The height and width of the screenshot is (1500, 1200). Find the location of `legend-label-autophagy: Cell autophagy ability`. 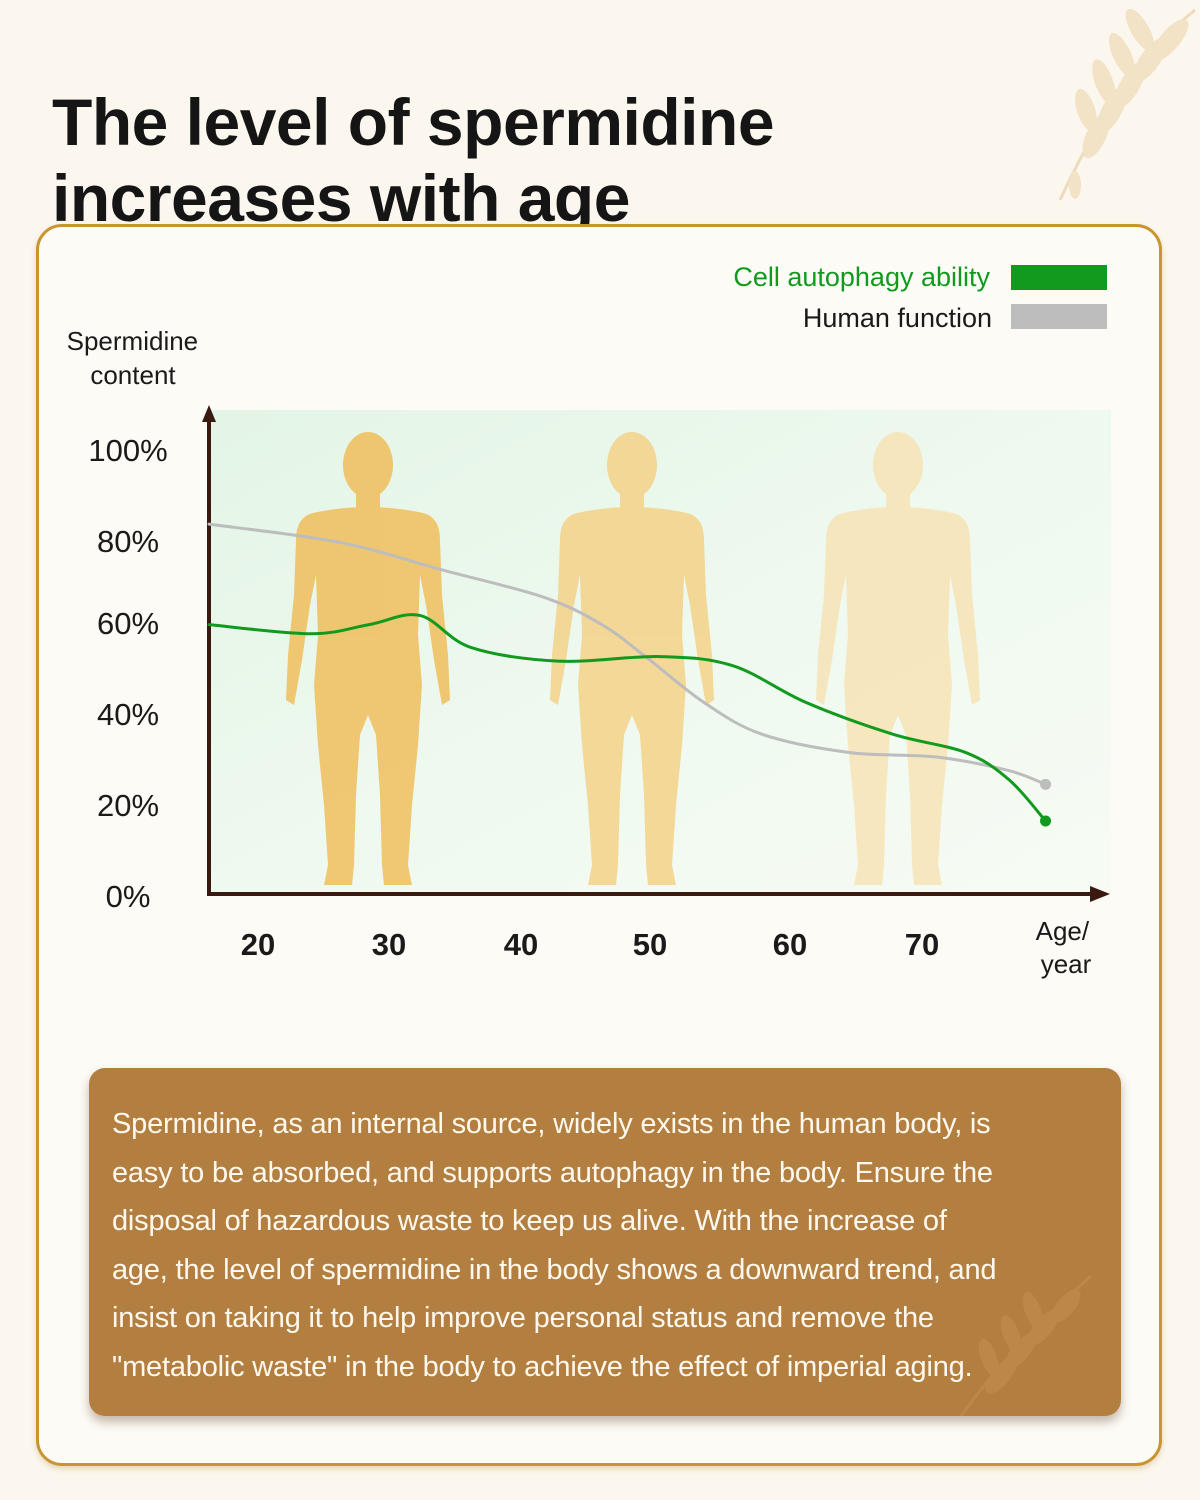

legend-label-autophagy: Cell autophagy ability is located at coordinates (861, 277).